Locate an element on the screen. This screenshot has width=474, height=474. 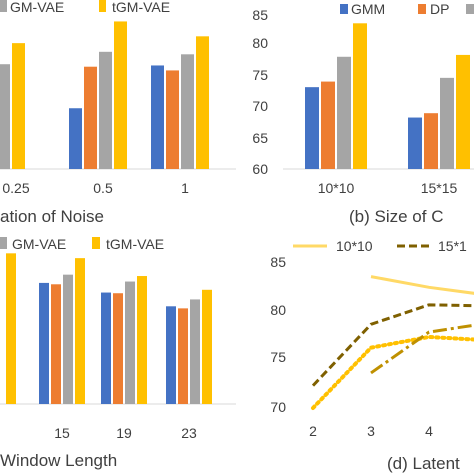
panel-d-caption: (d) Latent is located at coordinates (423, 463).